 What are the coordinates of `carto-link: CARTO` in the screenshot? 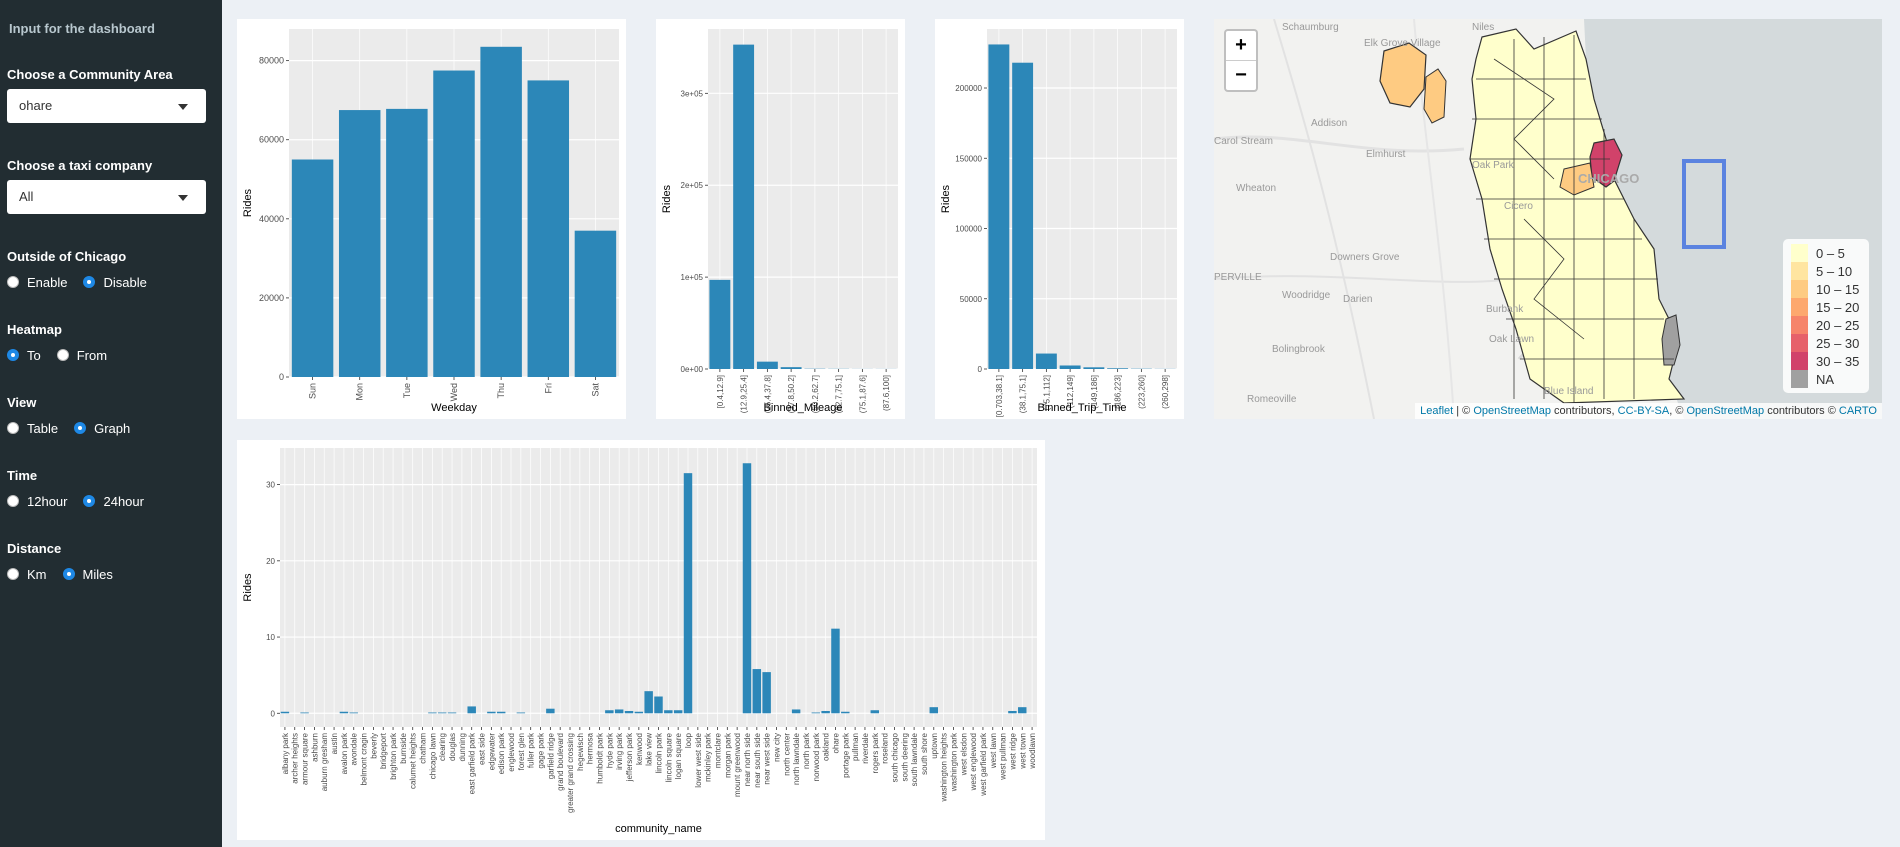 It's located at (1857, 411).